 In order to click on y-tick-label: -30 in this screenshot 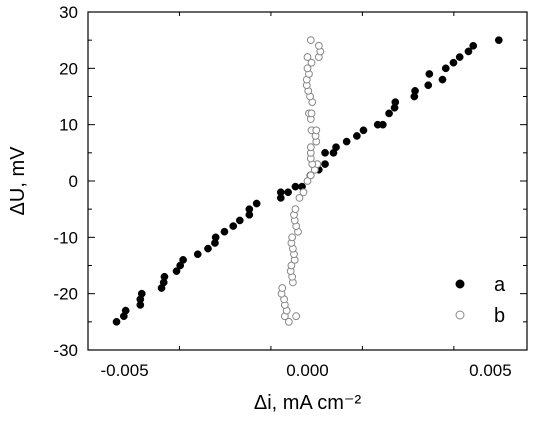, I will do `click(65, 350)`.